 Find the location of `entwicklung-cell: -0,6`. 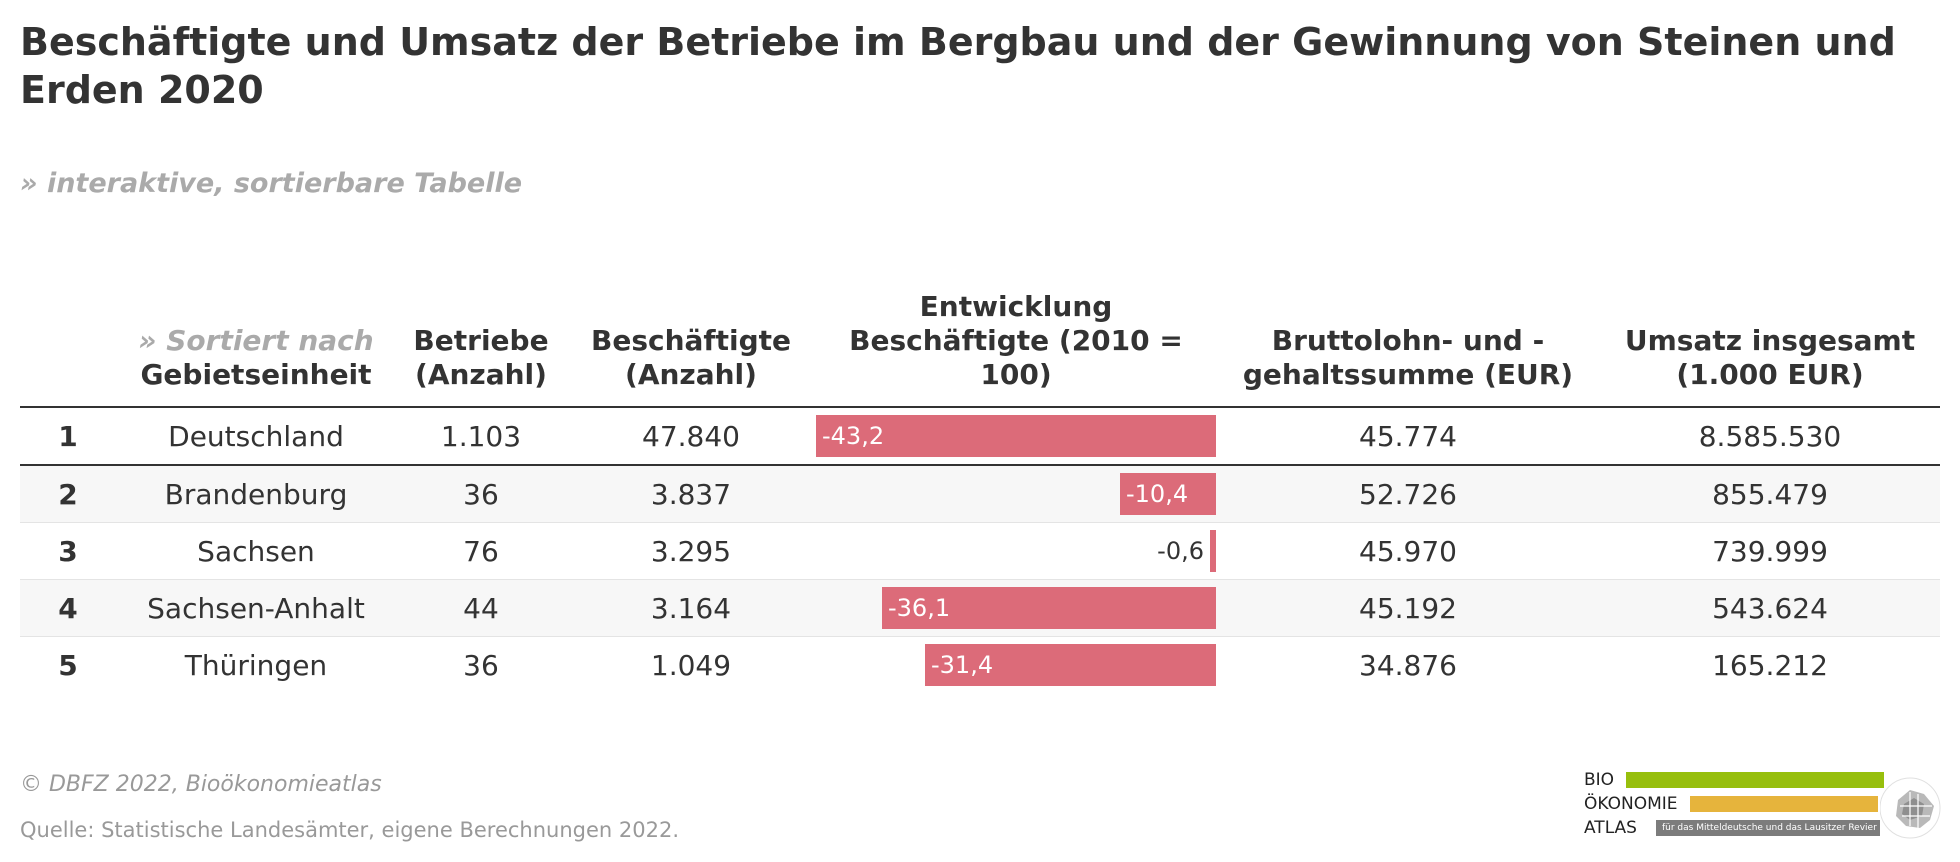

entwicklung-cell: -0,6 is located at coordinates (1016, 551).